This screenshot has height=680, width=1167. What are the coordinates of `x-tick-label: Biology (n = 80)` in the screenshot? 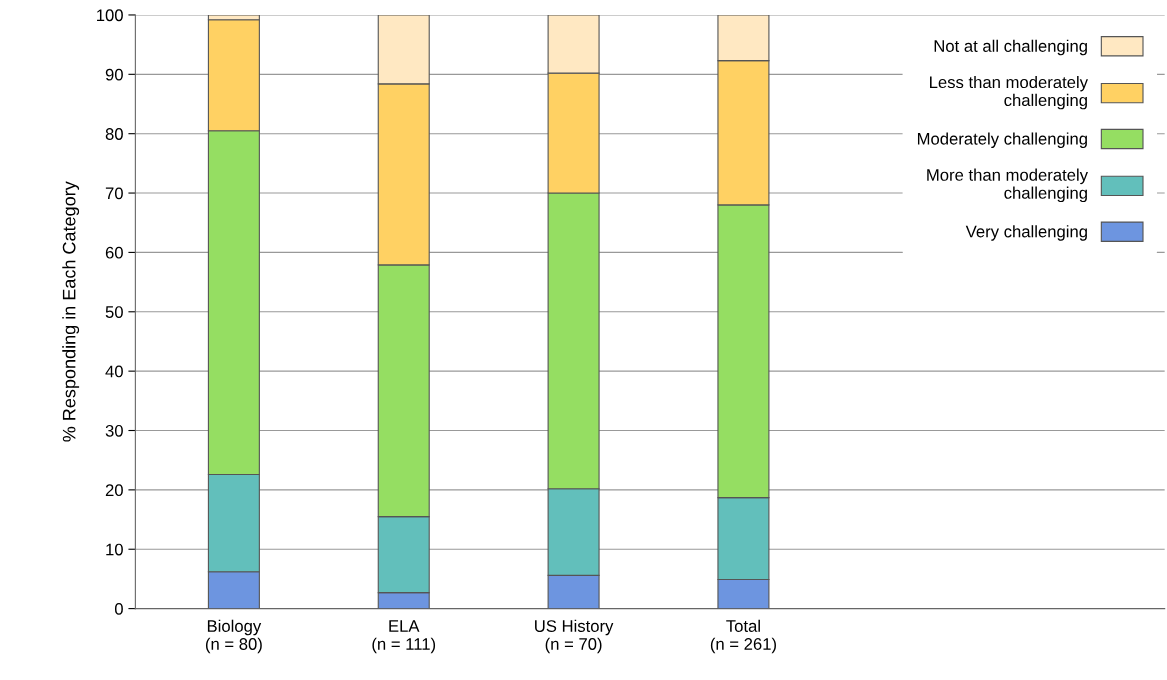 It's located at (233, 636).